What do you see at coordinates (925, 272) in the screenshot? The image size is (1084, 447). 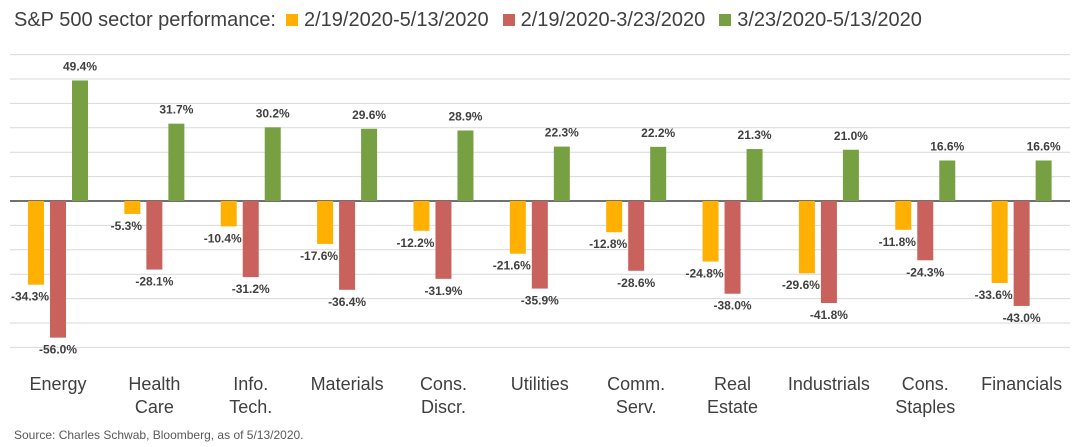 I see `data-label-series-2-9: -24.3%` at bounding box center [925, 272].